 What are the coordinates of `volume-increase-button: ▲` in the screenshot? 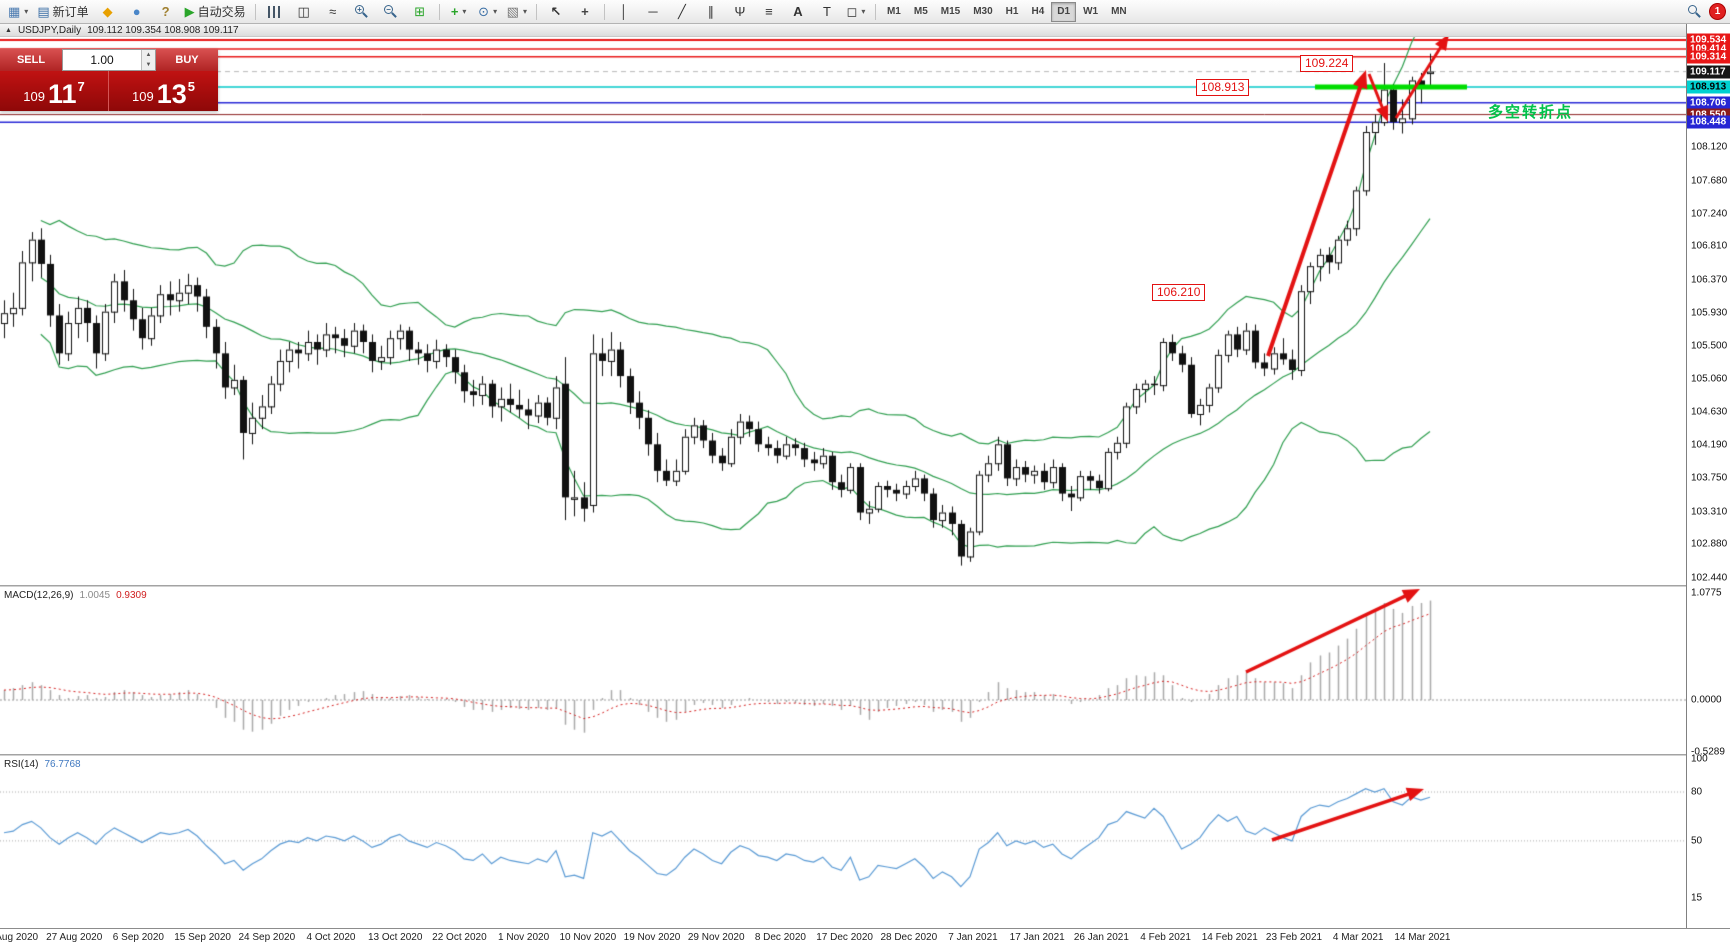 It's located at (148, 55).